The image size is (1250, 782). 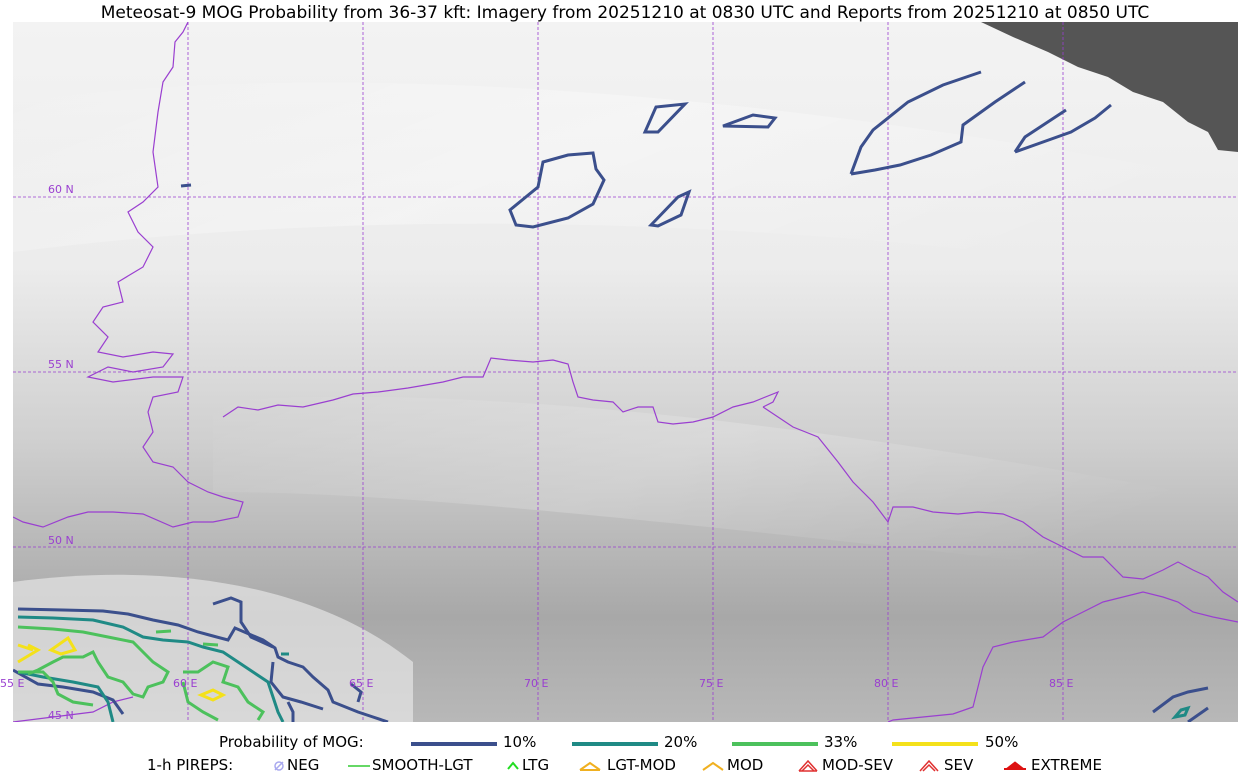 What do you see at coordinates (1062, 656) in the screenshot?
I see `border-china-mongolia` at bounding box center [1062, 656].